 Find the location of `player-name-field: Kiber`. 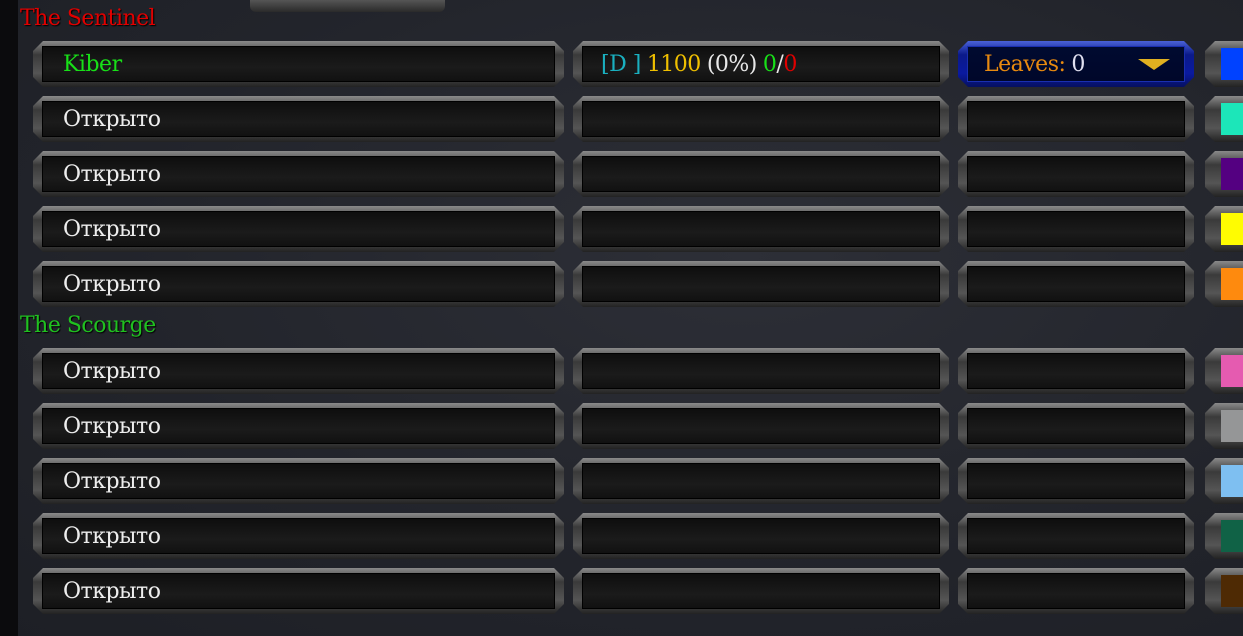

player-name-field: Kiber is located at coordinates (298, 64).